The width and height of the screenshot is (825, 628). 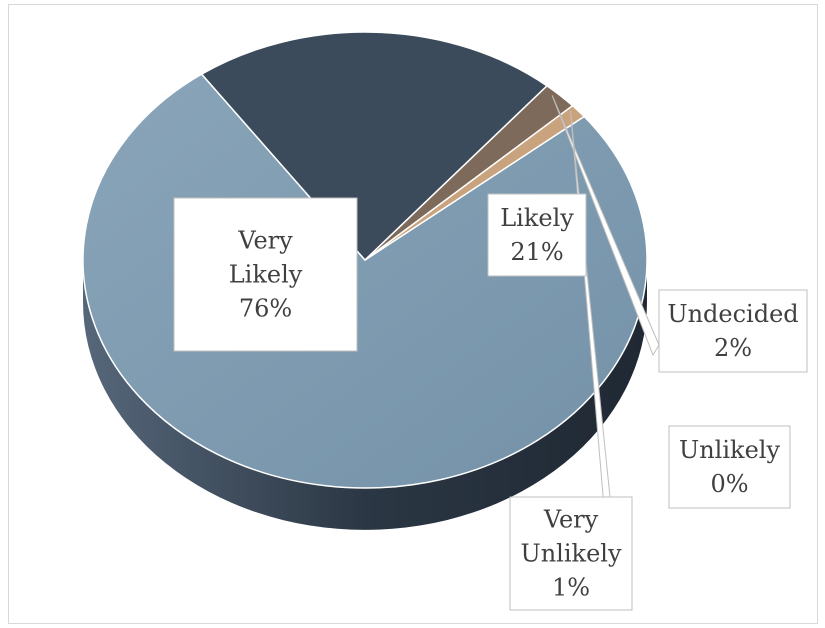 I want to click on data-label-very-unlikely: Very Unlikely 1%, so click(x=571, y=553).